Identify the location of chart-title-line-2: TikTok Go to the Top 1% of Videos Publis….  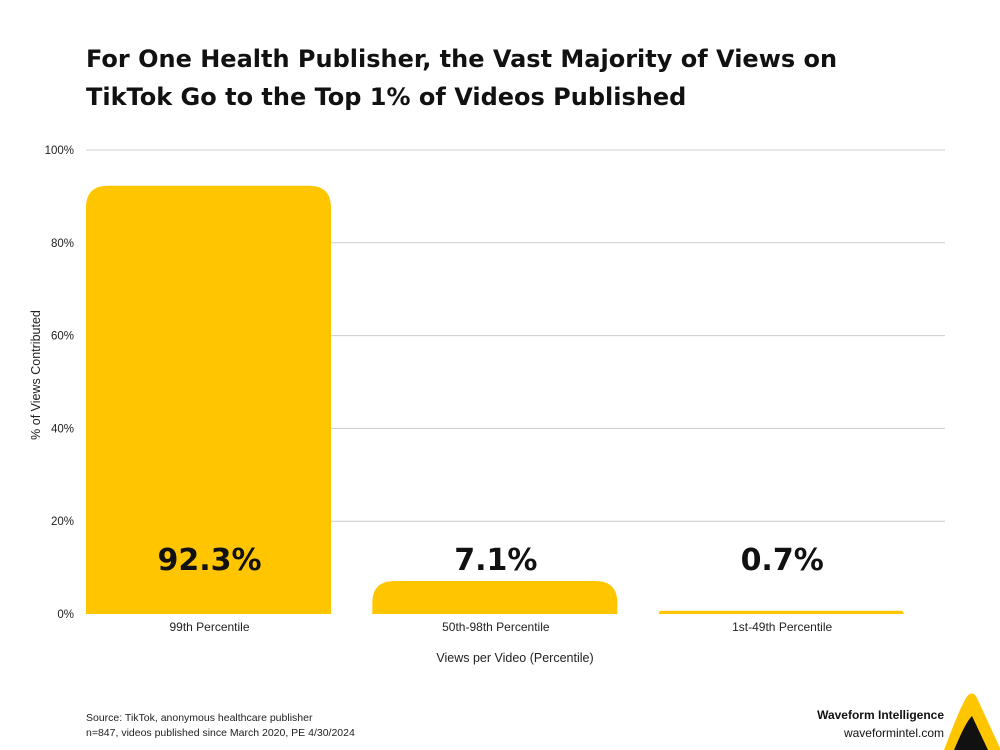
(386, 97).